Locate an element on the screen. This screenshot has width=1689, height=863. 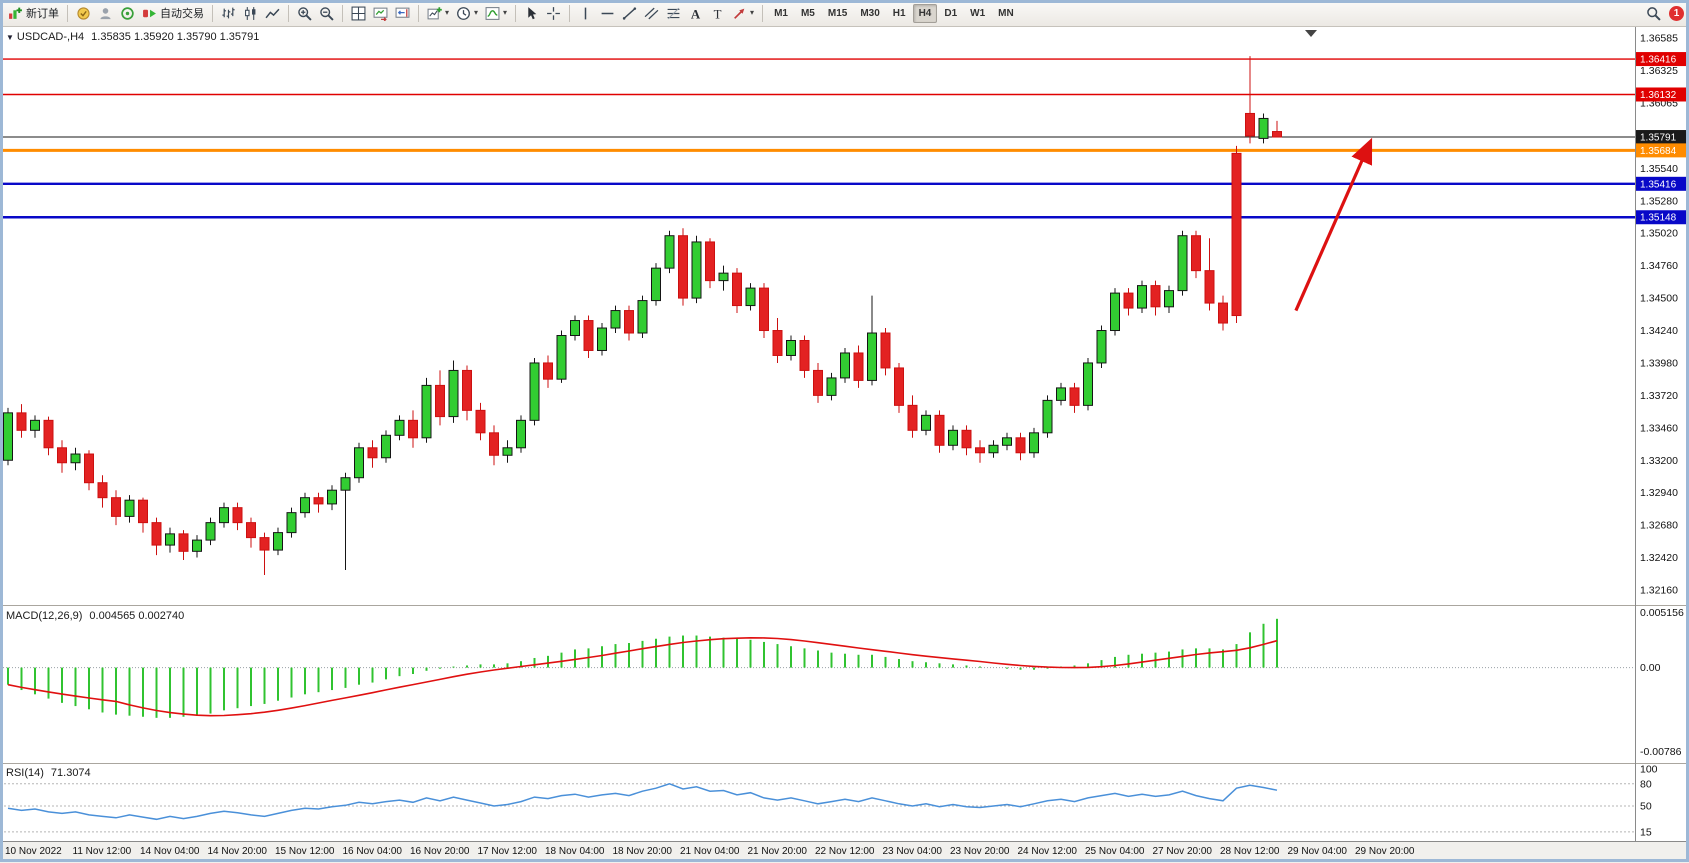
label-tool-button: T is located at coordinates (717, 13).